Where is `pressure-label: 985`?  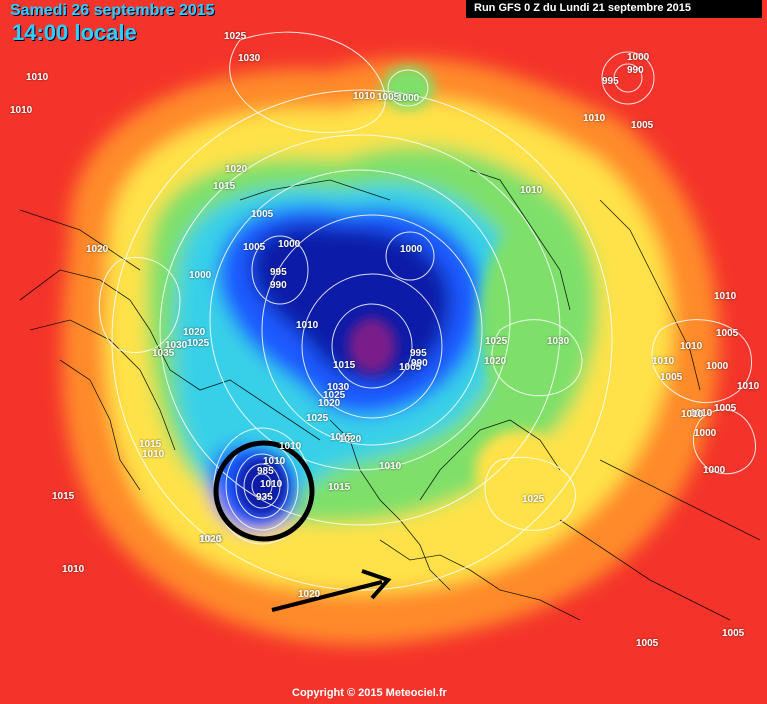 pressure-label: 985 is located at coordinates (265, 471).